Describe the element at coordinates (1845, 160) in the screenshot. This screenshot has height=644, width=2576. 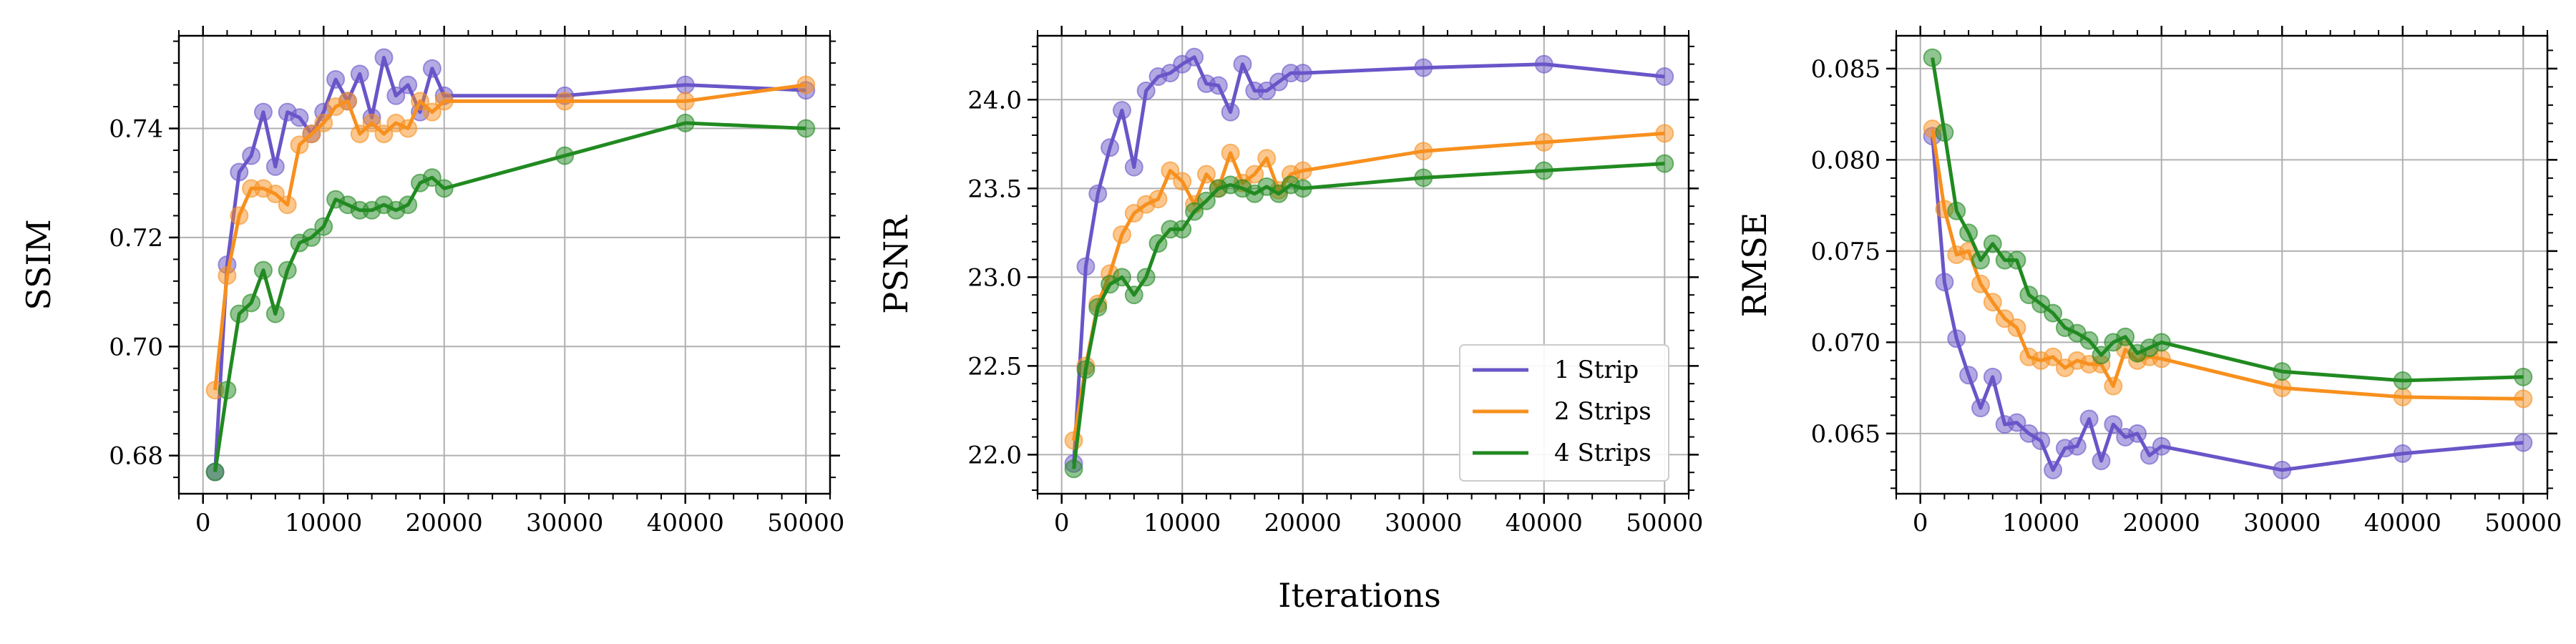
I see `y-tick-label: 0.080` at that location.